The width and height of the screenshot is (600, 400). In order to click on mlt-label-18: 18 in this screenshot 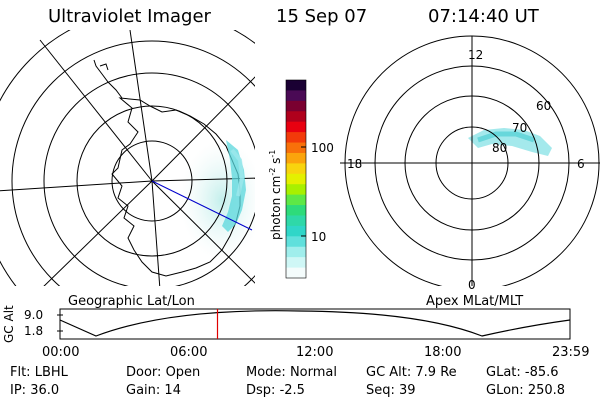, I will do `click(355, 164)`.